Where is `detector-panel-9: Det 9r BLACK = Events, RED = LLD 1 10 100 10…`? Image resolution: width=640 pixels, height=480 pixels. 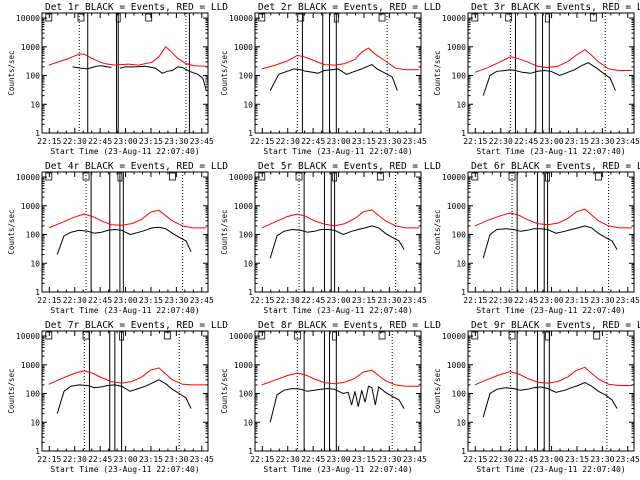 detector-panel-9: Det 9r BLACK = Events, RED = LLD 1 10 100 10… is located at coordinates (536, 397).